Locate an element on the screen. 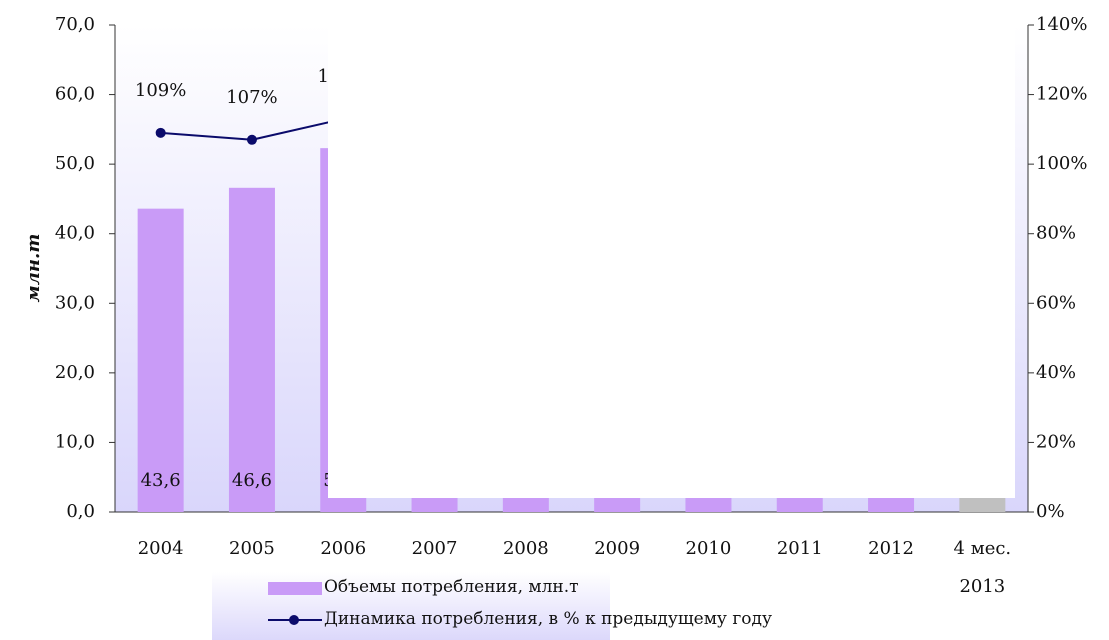 This screenshot has height=640, width=1109. y2-tick-label: 40% is located at coordinates (1056, 372).